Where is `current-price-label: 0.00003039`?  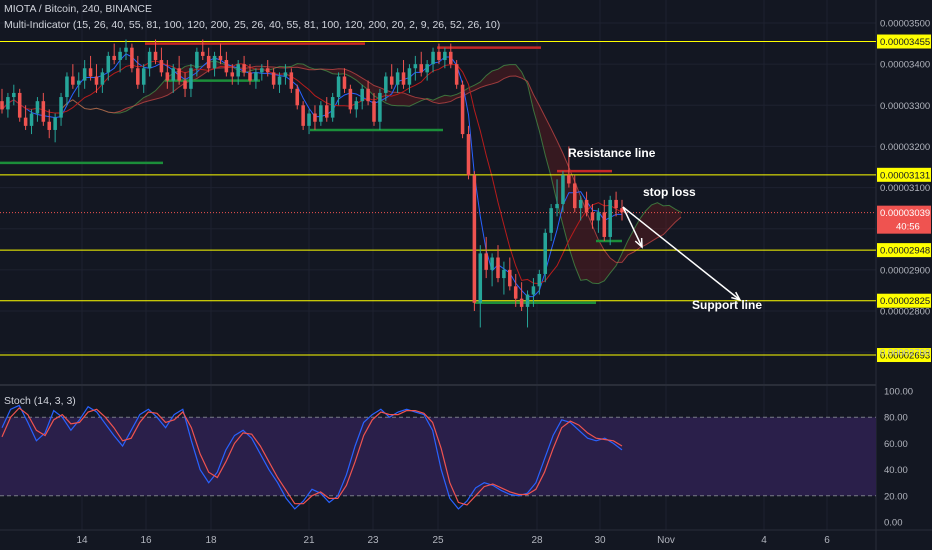
current-price-label: 0.00003039 is located at coordinates (905, 213).